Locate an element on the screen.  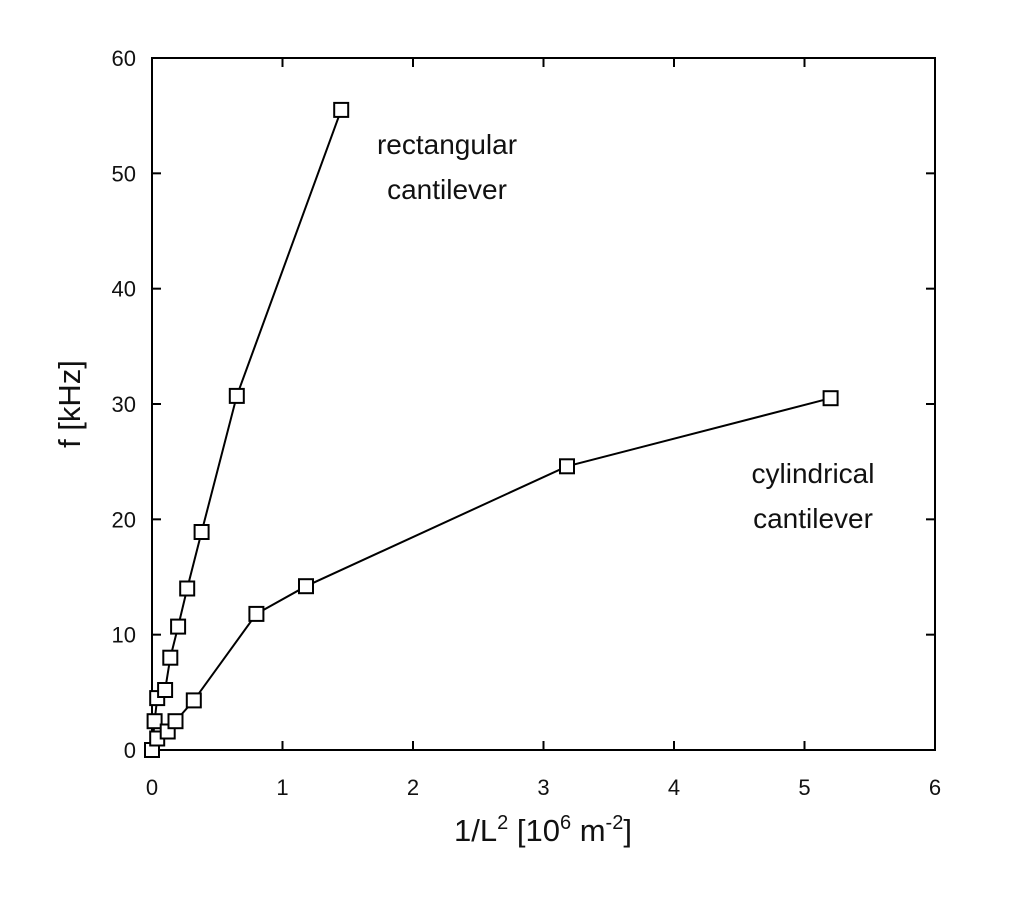
y-tick-labels: 0 10 20 30 40 50 60 is located at coordinates (124, 404).